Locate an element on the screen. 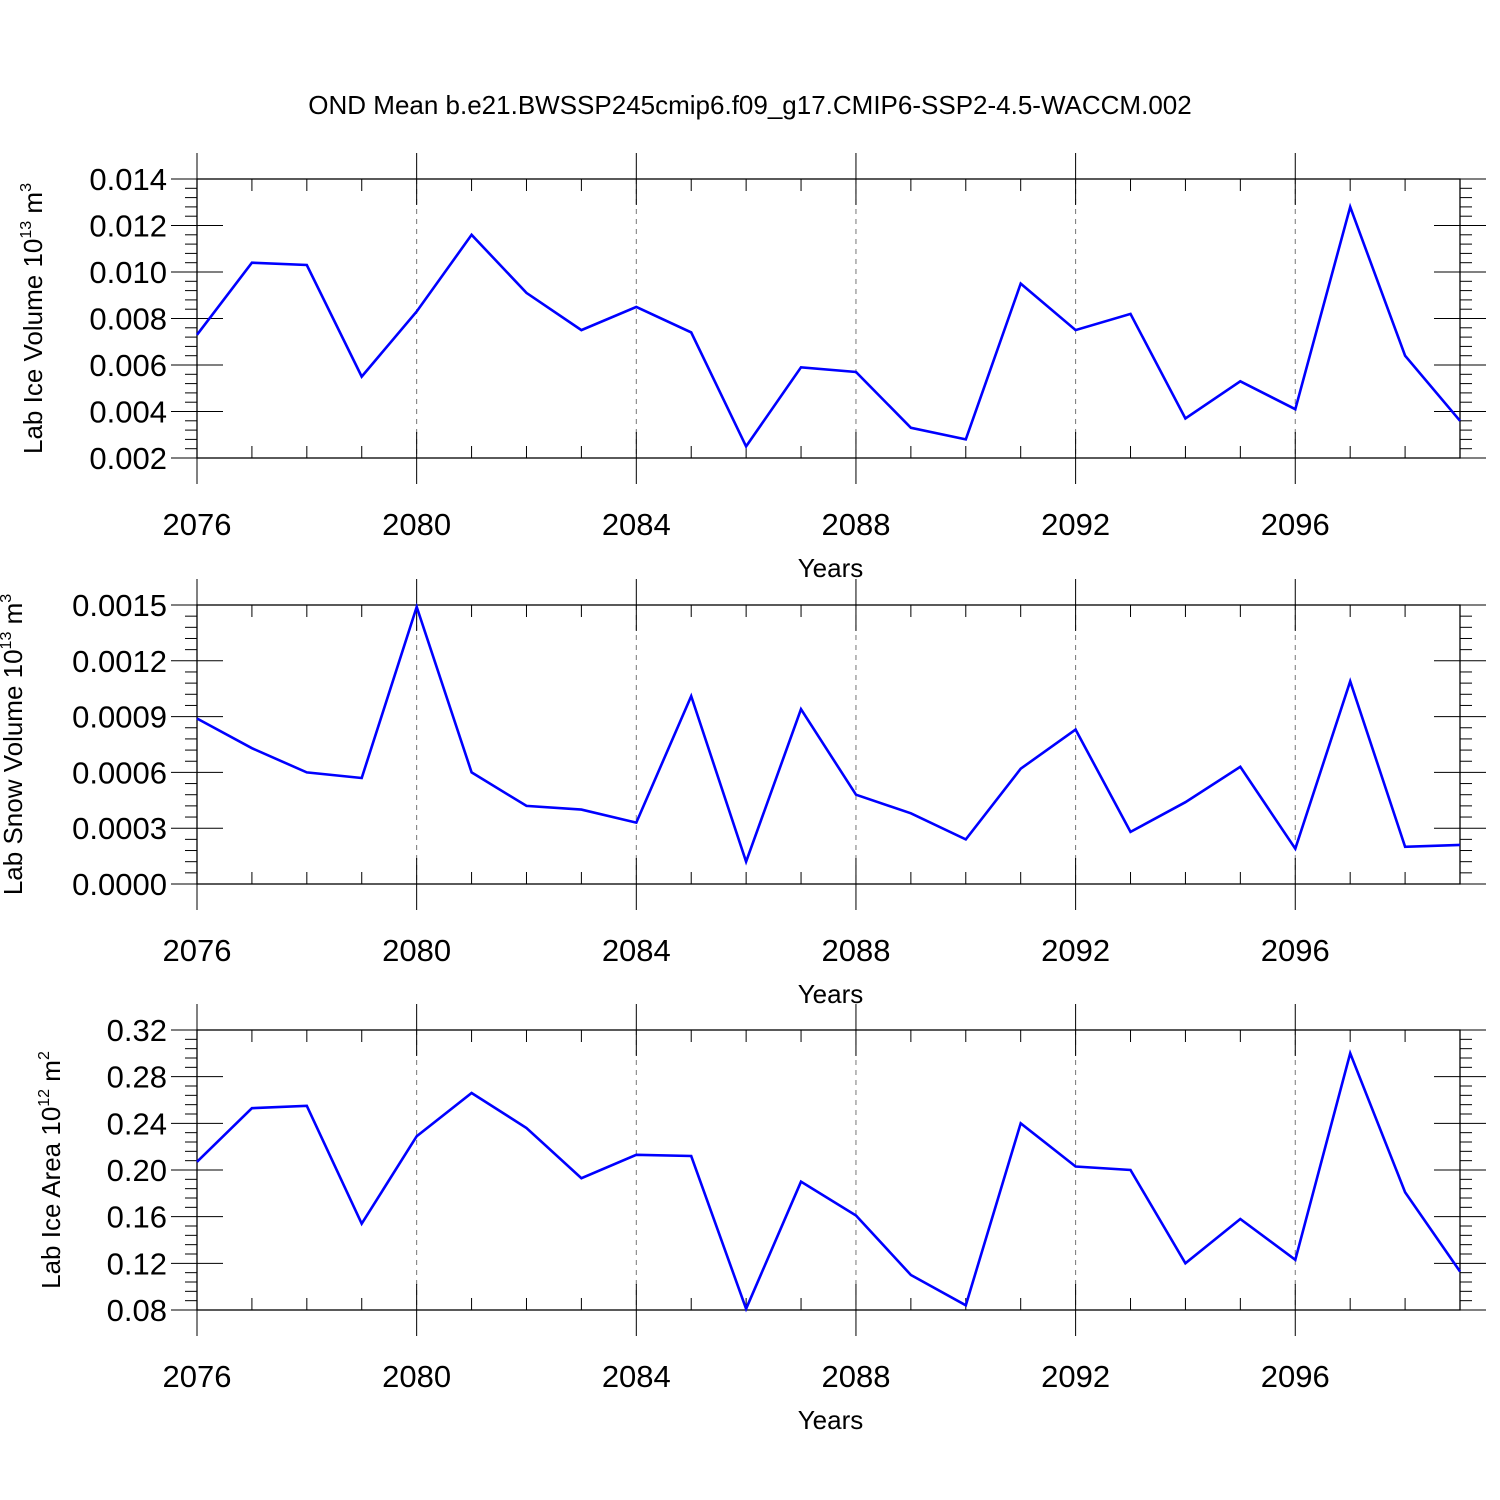 This screenshot has width=1500, height=1500. y-tick-label: 0.008 is located at coordinates (128, 319).